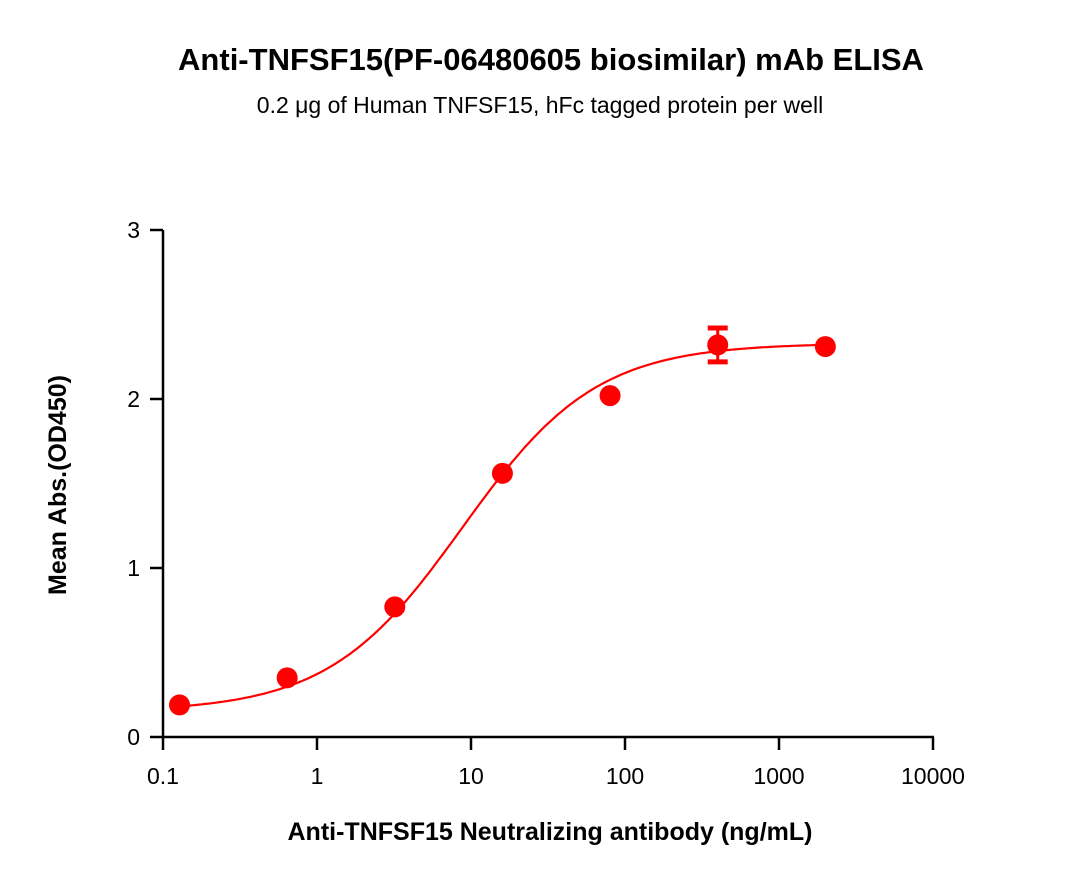 This screenshot has width=1088, height=886. What do you see at coordinates (471, 776) in the screenshot?
I see `x-tick-label: 10` at bounding box center [471, 776].